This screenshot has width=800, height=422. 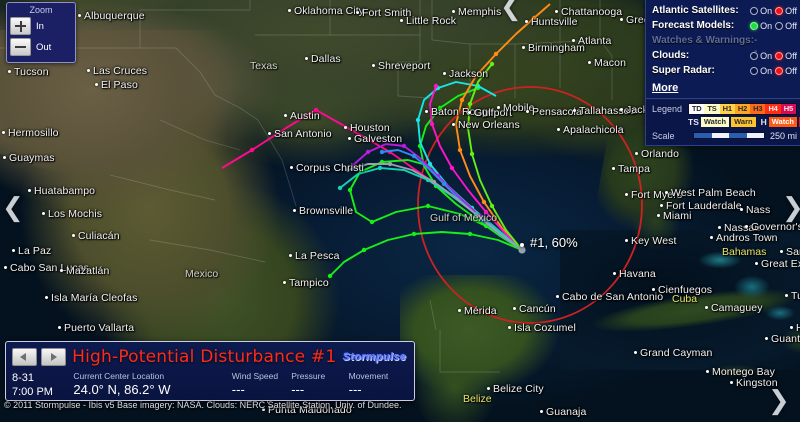 What do you see at coordinates (459, 112) in the screenshot?
I see `city-label: Baton Rouge` at bounding box center [459, 112].